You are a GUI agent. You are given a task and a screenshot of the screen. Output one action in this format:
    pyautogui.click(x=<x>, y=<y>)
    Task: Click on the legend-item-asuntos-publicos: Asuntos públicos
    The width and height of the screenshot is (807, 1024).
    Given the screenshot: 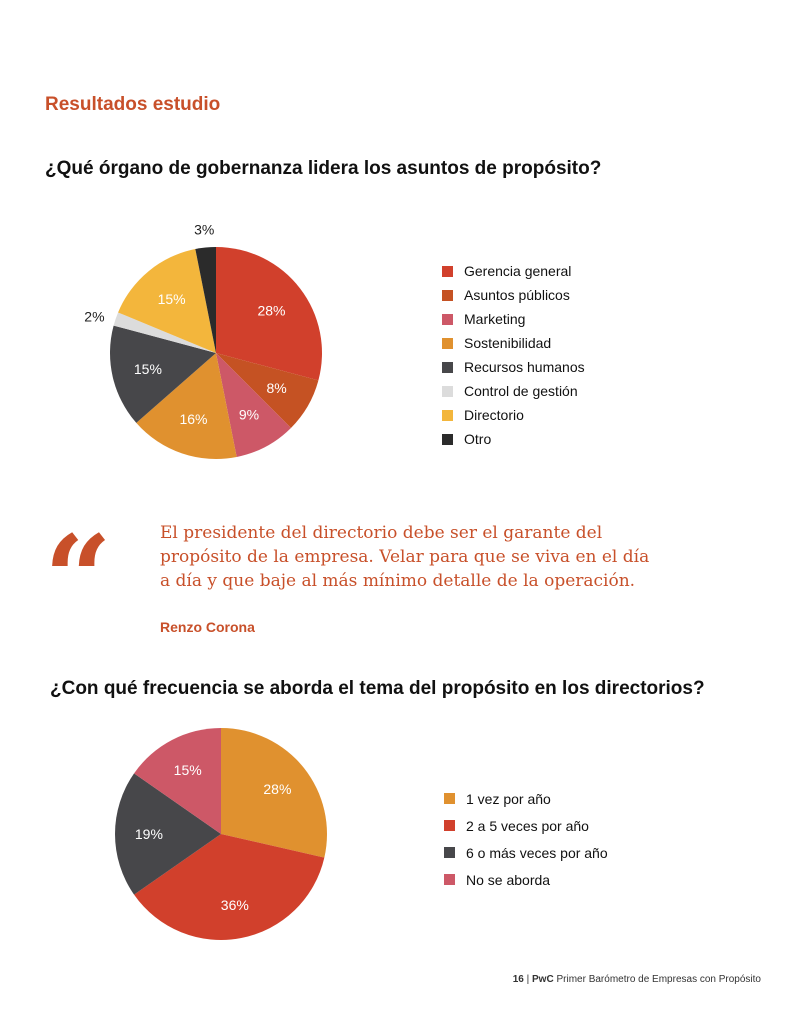 What is the action you would take?
    pyautogui.click(x=513, y=295)
    